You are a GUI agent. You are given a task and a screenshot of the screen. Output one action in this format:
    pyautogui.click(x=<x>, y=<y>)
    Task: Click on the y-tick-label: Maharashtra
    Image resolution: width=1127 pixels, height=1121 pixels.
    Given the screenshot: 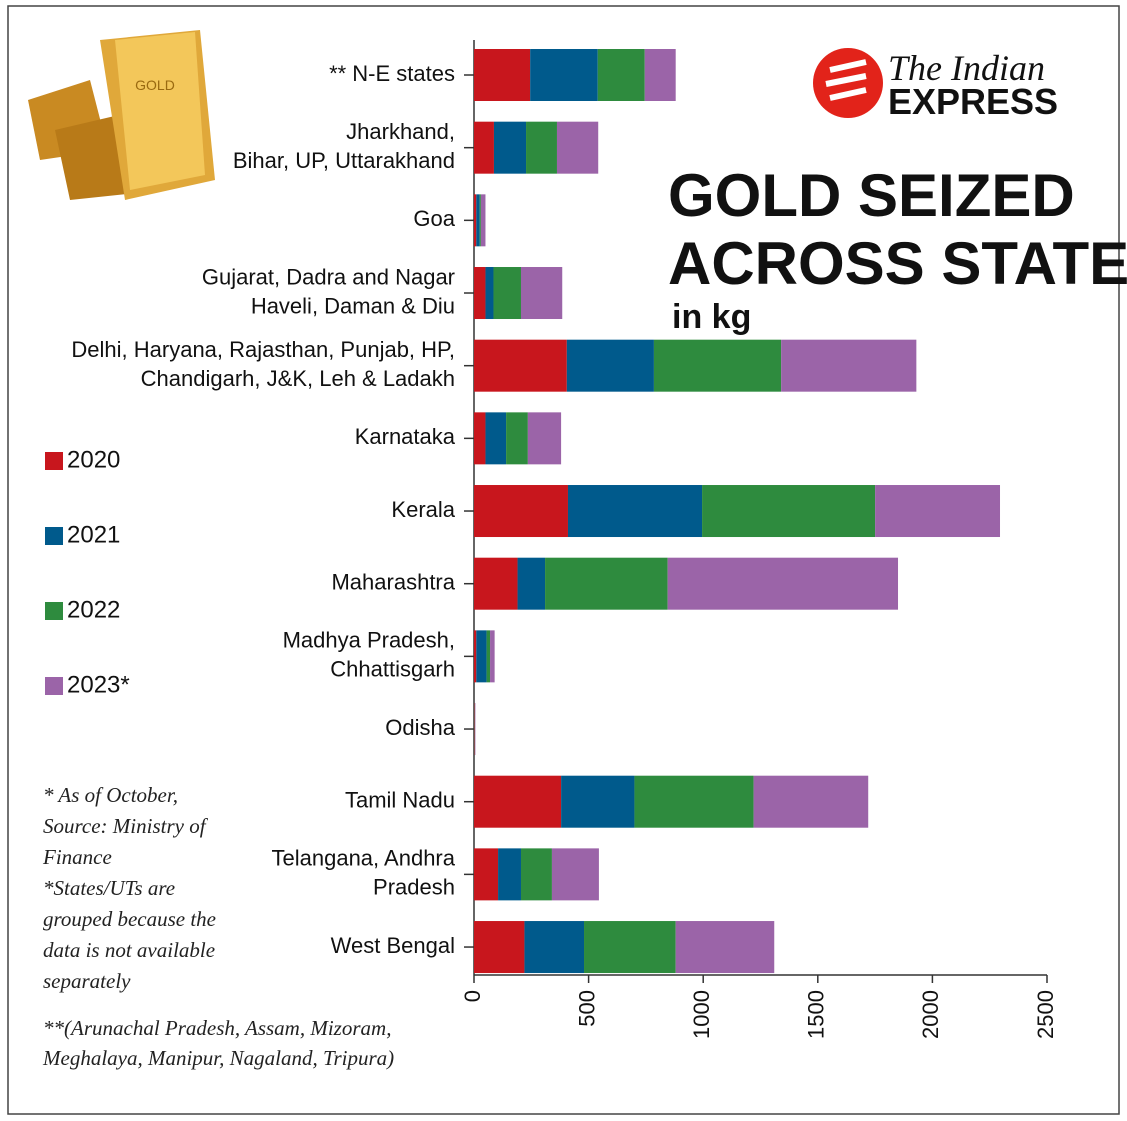 What is the action you would take?
    pyautogui.click(x=393, y=582)
    